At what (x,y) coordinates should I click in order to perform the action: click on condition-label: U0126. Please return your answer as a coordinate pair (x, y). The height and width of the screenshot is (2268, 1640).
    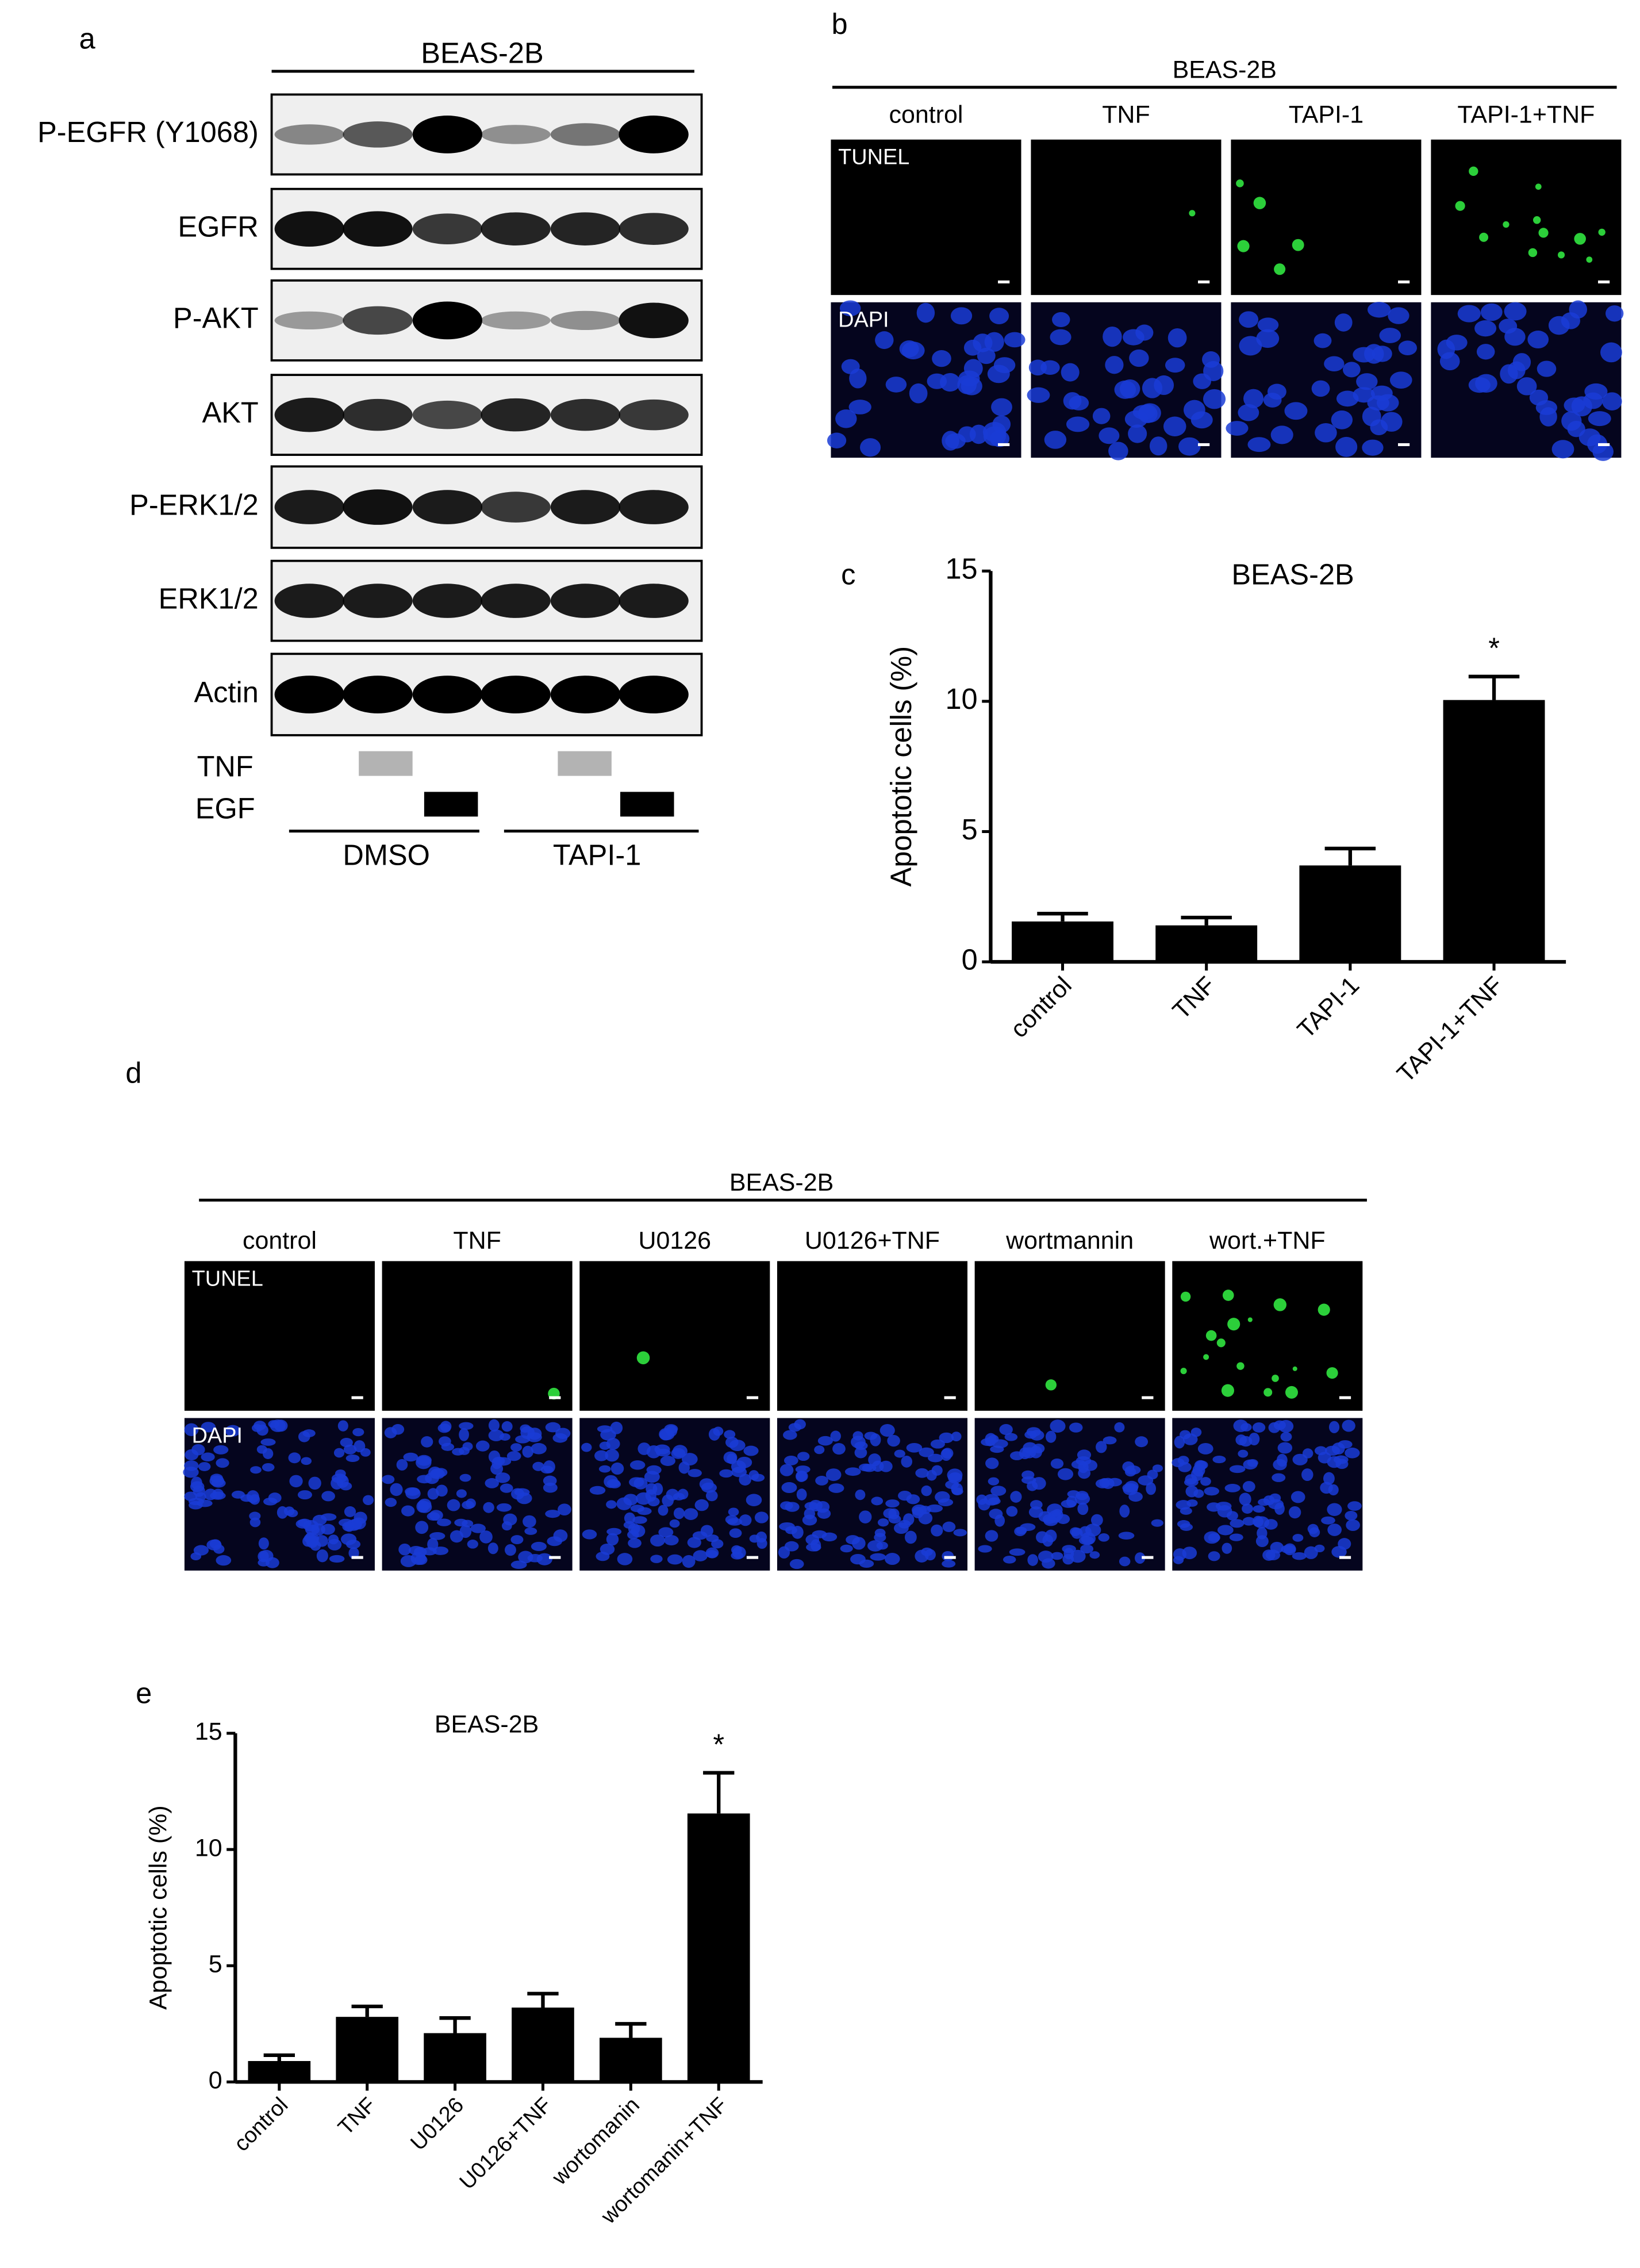
    Looking at the image, I should click on (676, 1240).